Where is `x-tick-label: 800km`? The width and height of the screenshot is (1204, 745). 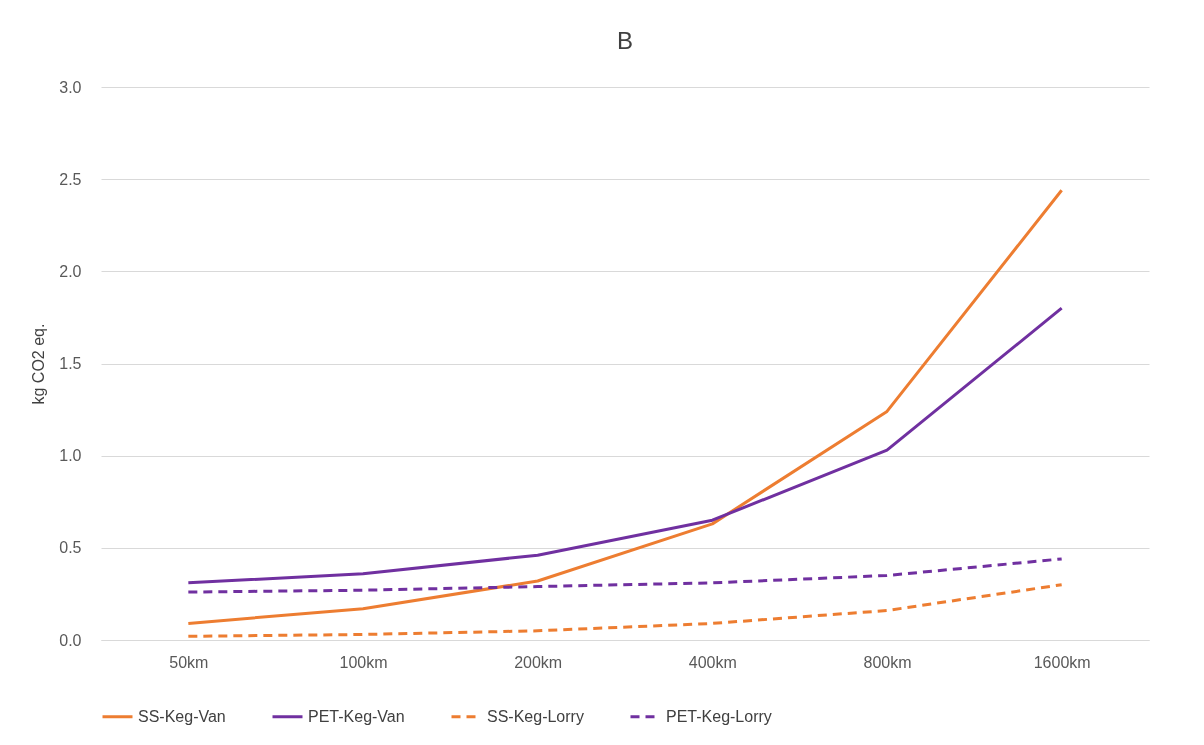 x-tick-label: 800km is located at coordinates (887, 662).